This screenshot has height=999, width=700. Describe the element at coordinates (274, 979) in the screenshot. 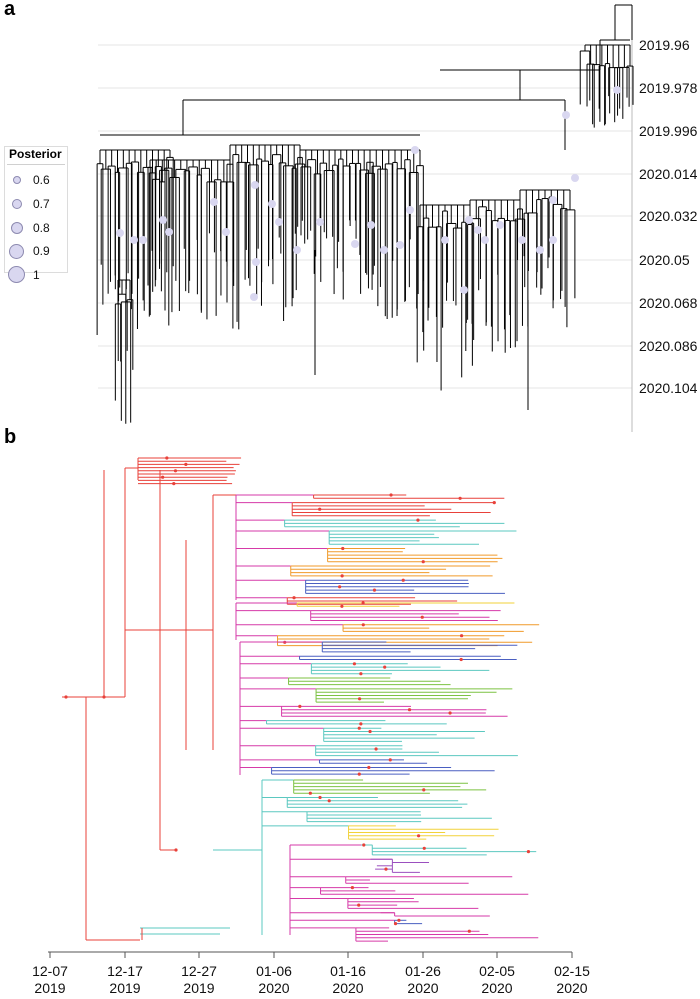

I see `x-tick-label: 01-06 2020` at that location.